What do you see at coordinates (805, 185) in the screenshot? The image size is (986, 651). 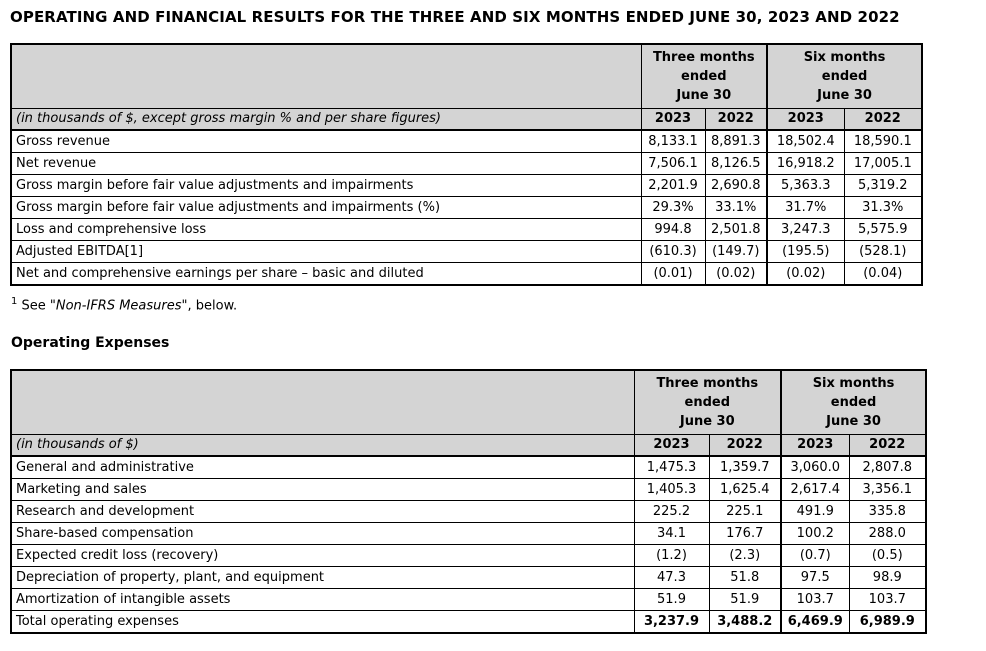 I see `cell-value: 5,363.3` at bounding box center [805, 185].